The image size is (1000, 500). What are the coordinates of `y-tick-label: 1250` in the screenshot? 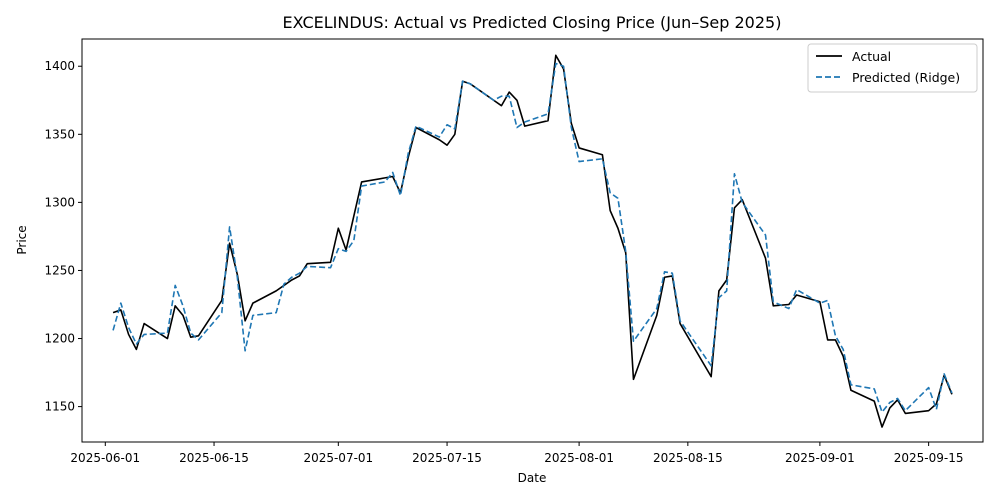 It's located at (59, 270).